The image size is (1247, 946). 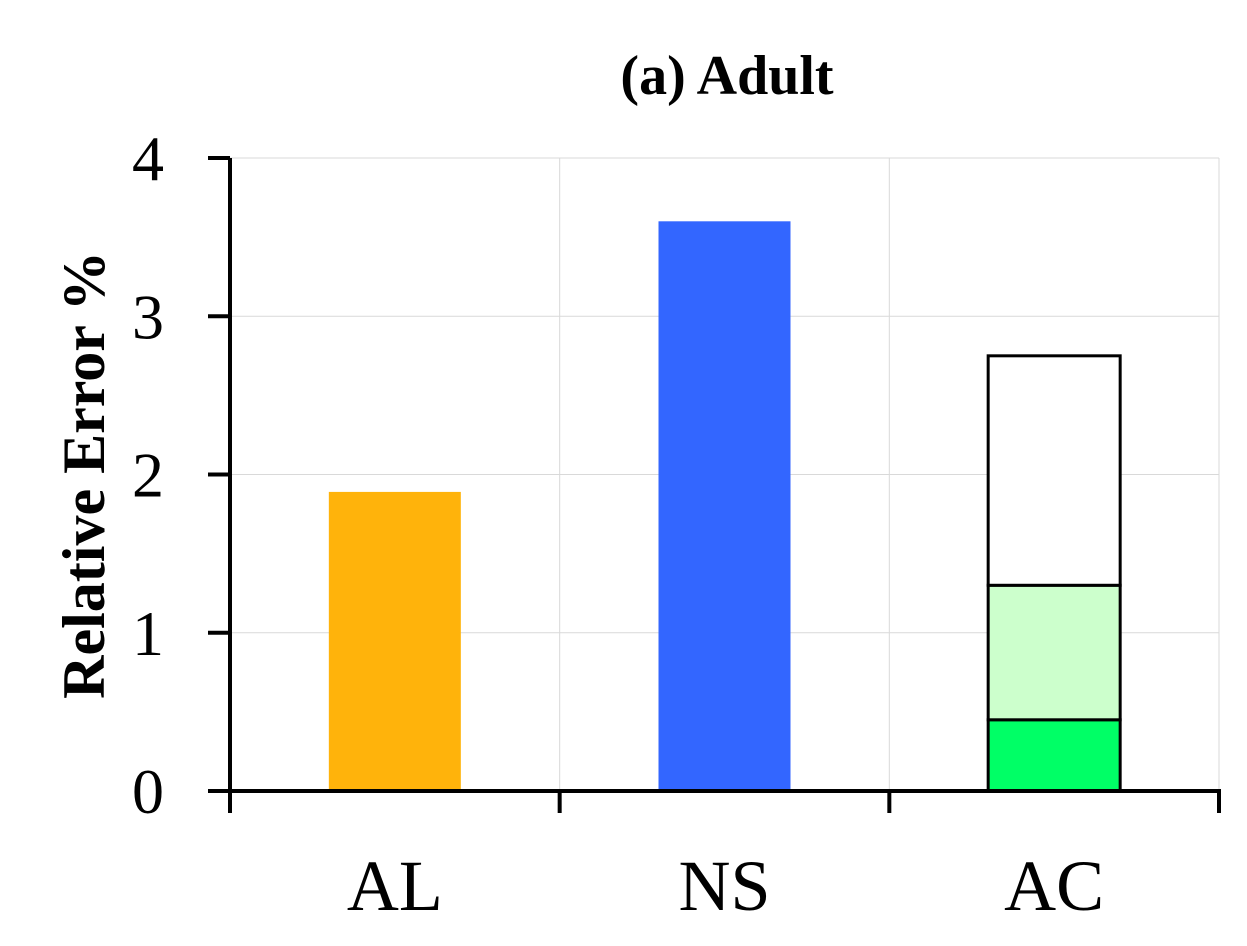 I want to click on y-tick-label: 0, so click(x=148, y=791).